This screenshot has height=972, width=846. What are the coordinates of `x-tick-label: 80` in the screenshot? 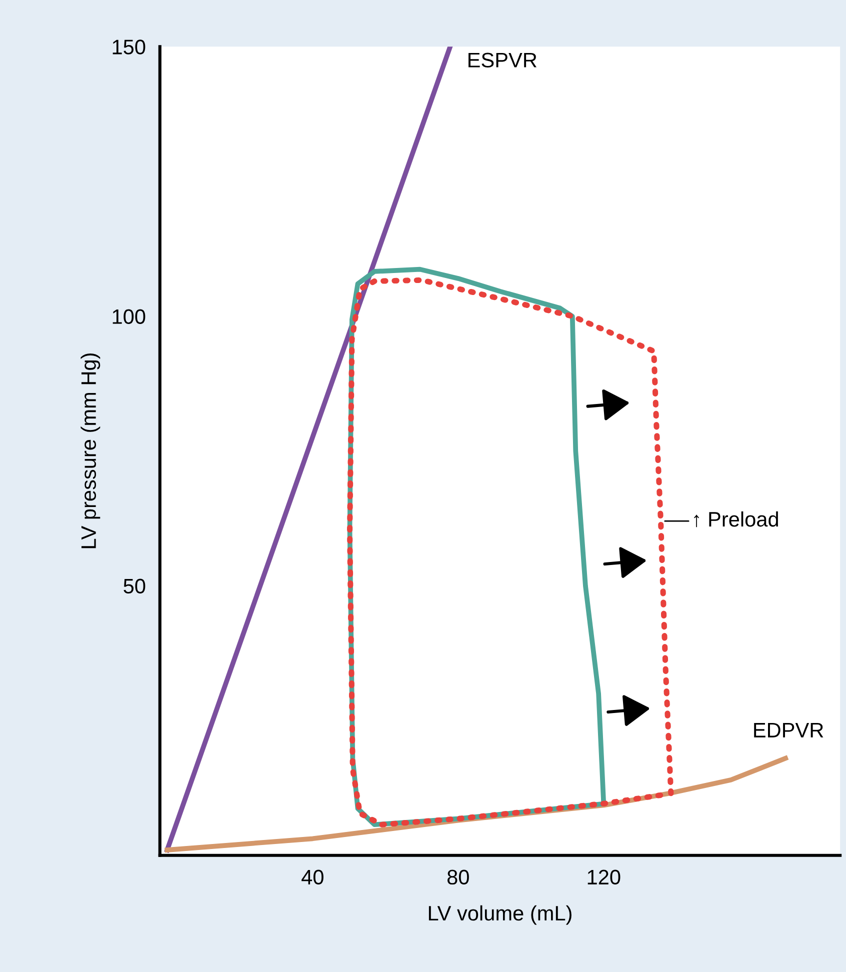 It's located at (458, 877).